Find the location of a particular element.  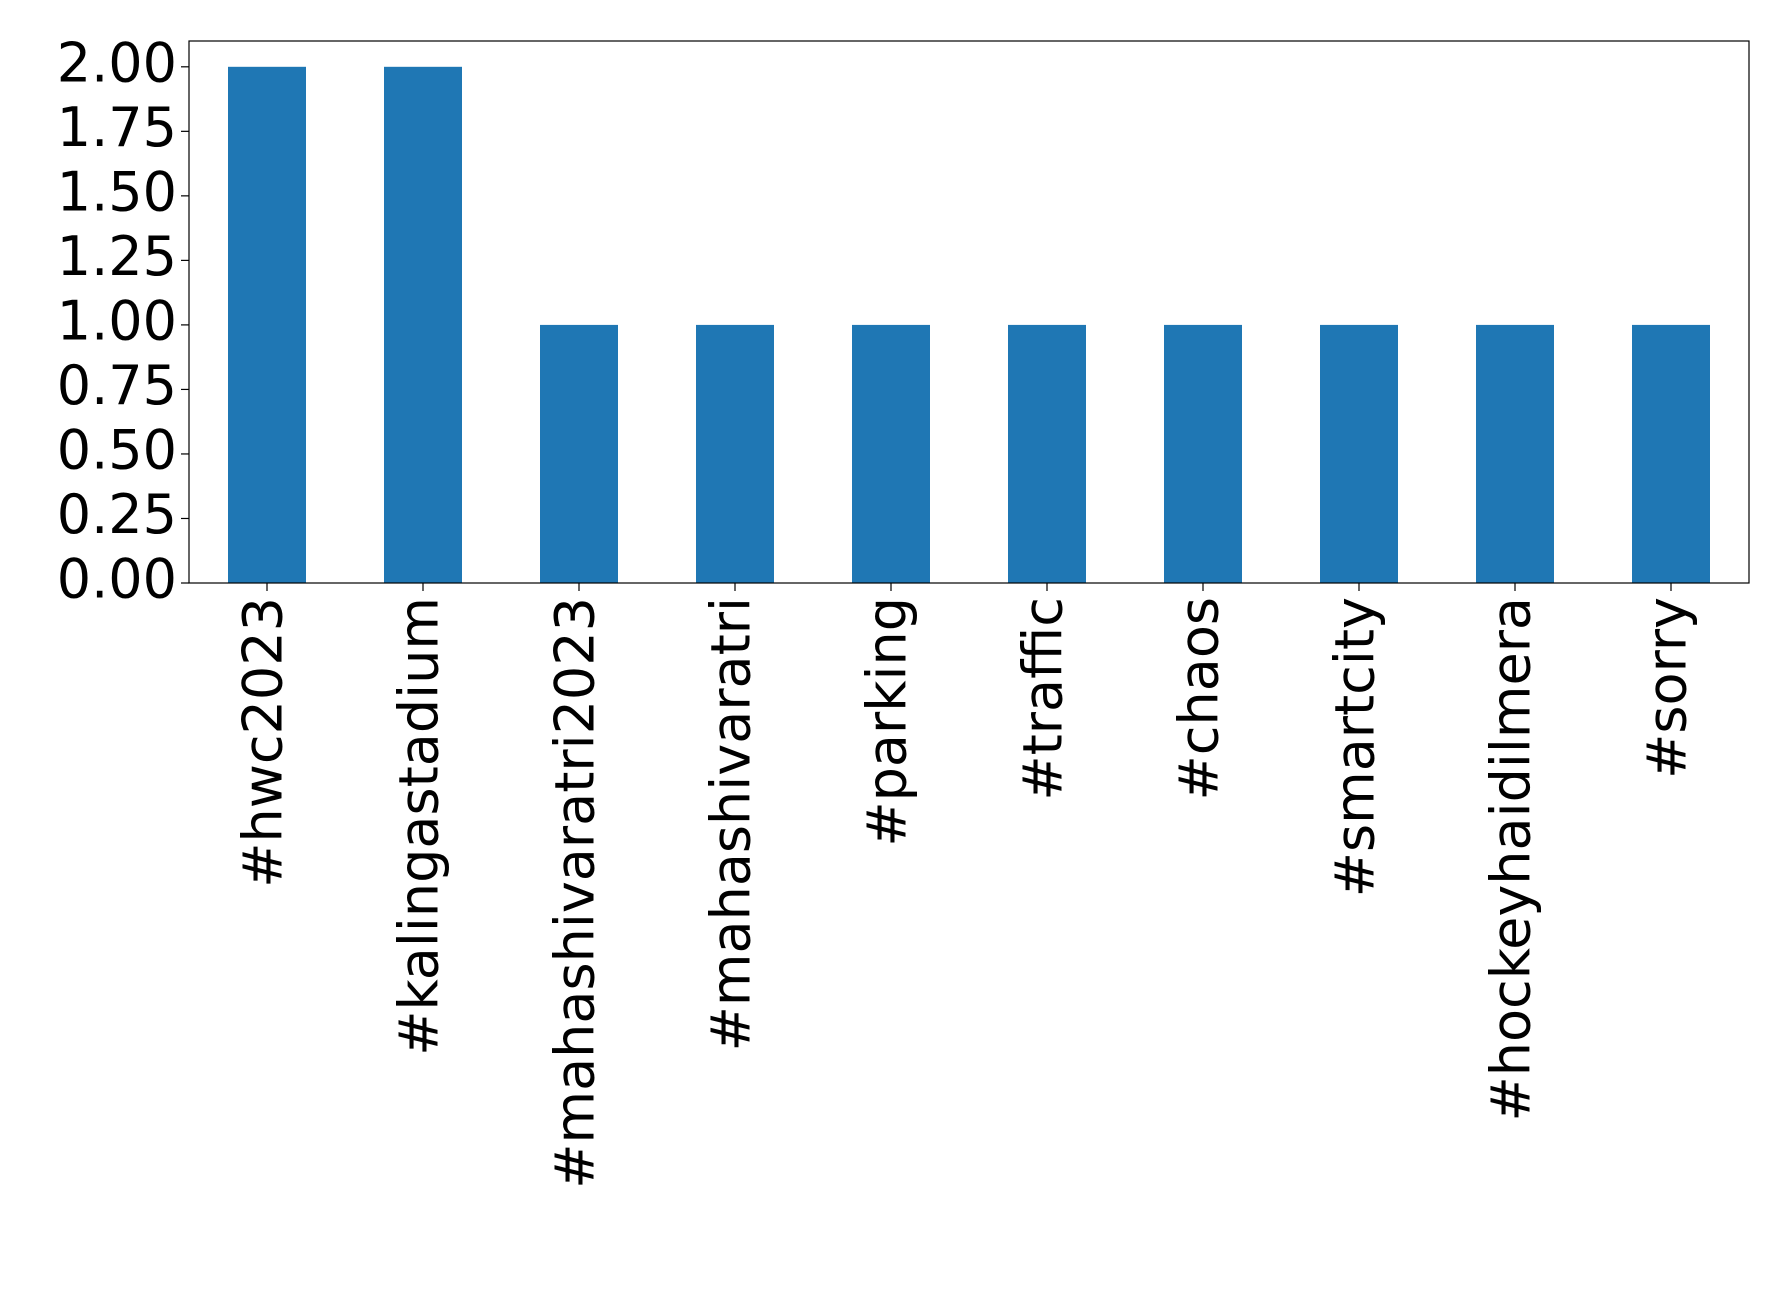

y-tick-label: 0.50 is located at coordinates (117, 450).